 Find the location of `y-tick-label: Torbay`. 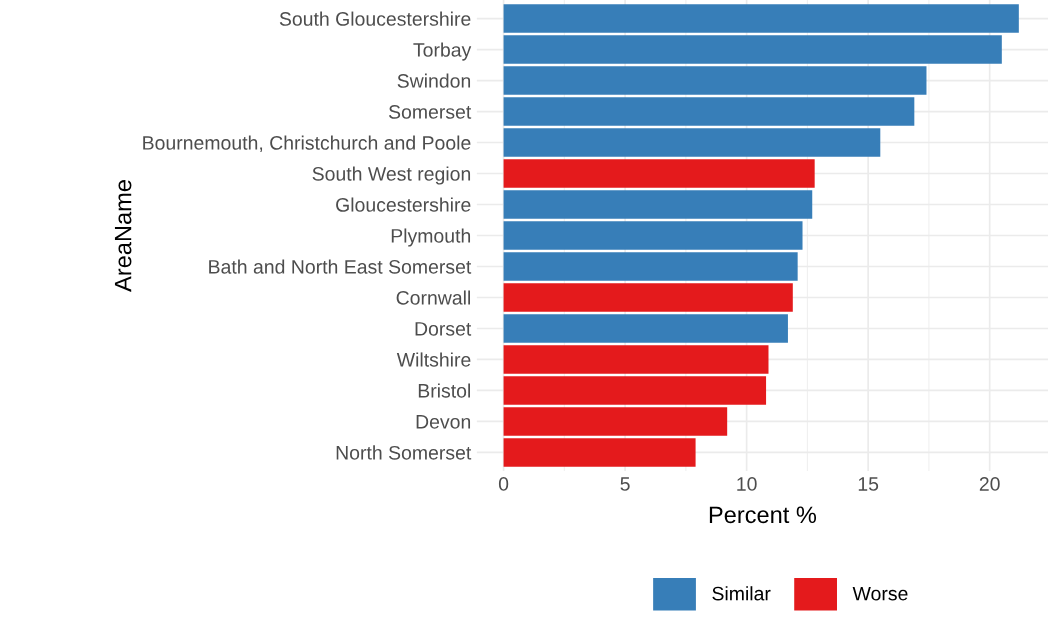

y-tick-label: Torbay is located at coordinates (442, 51).